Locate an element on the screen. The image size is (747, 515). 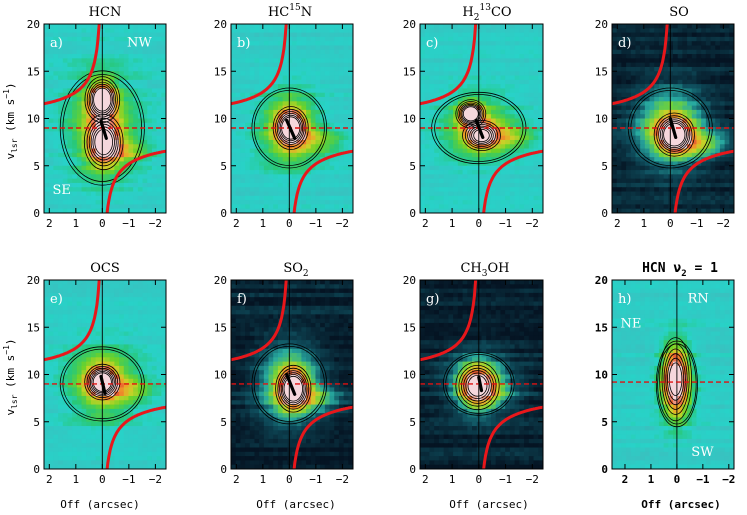
panel-letter: e) is located at coordinates (56, 299).